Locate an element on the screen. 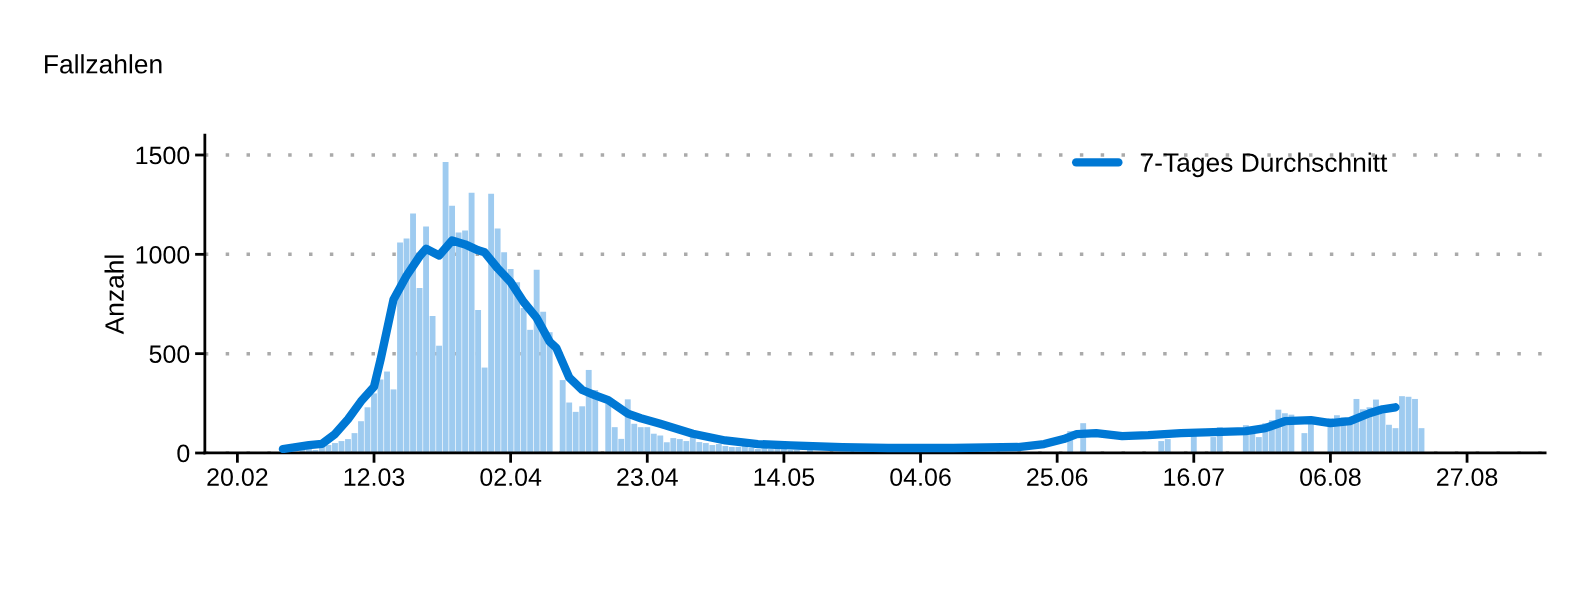 The height and width of the screenshot is (606, 1588). y-axis-title: Anzahl is located at coordinates (114, 295).